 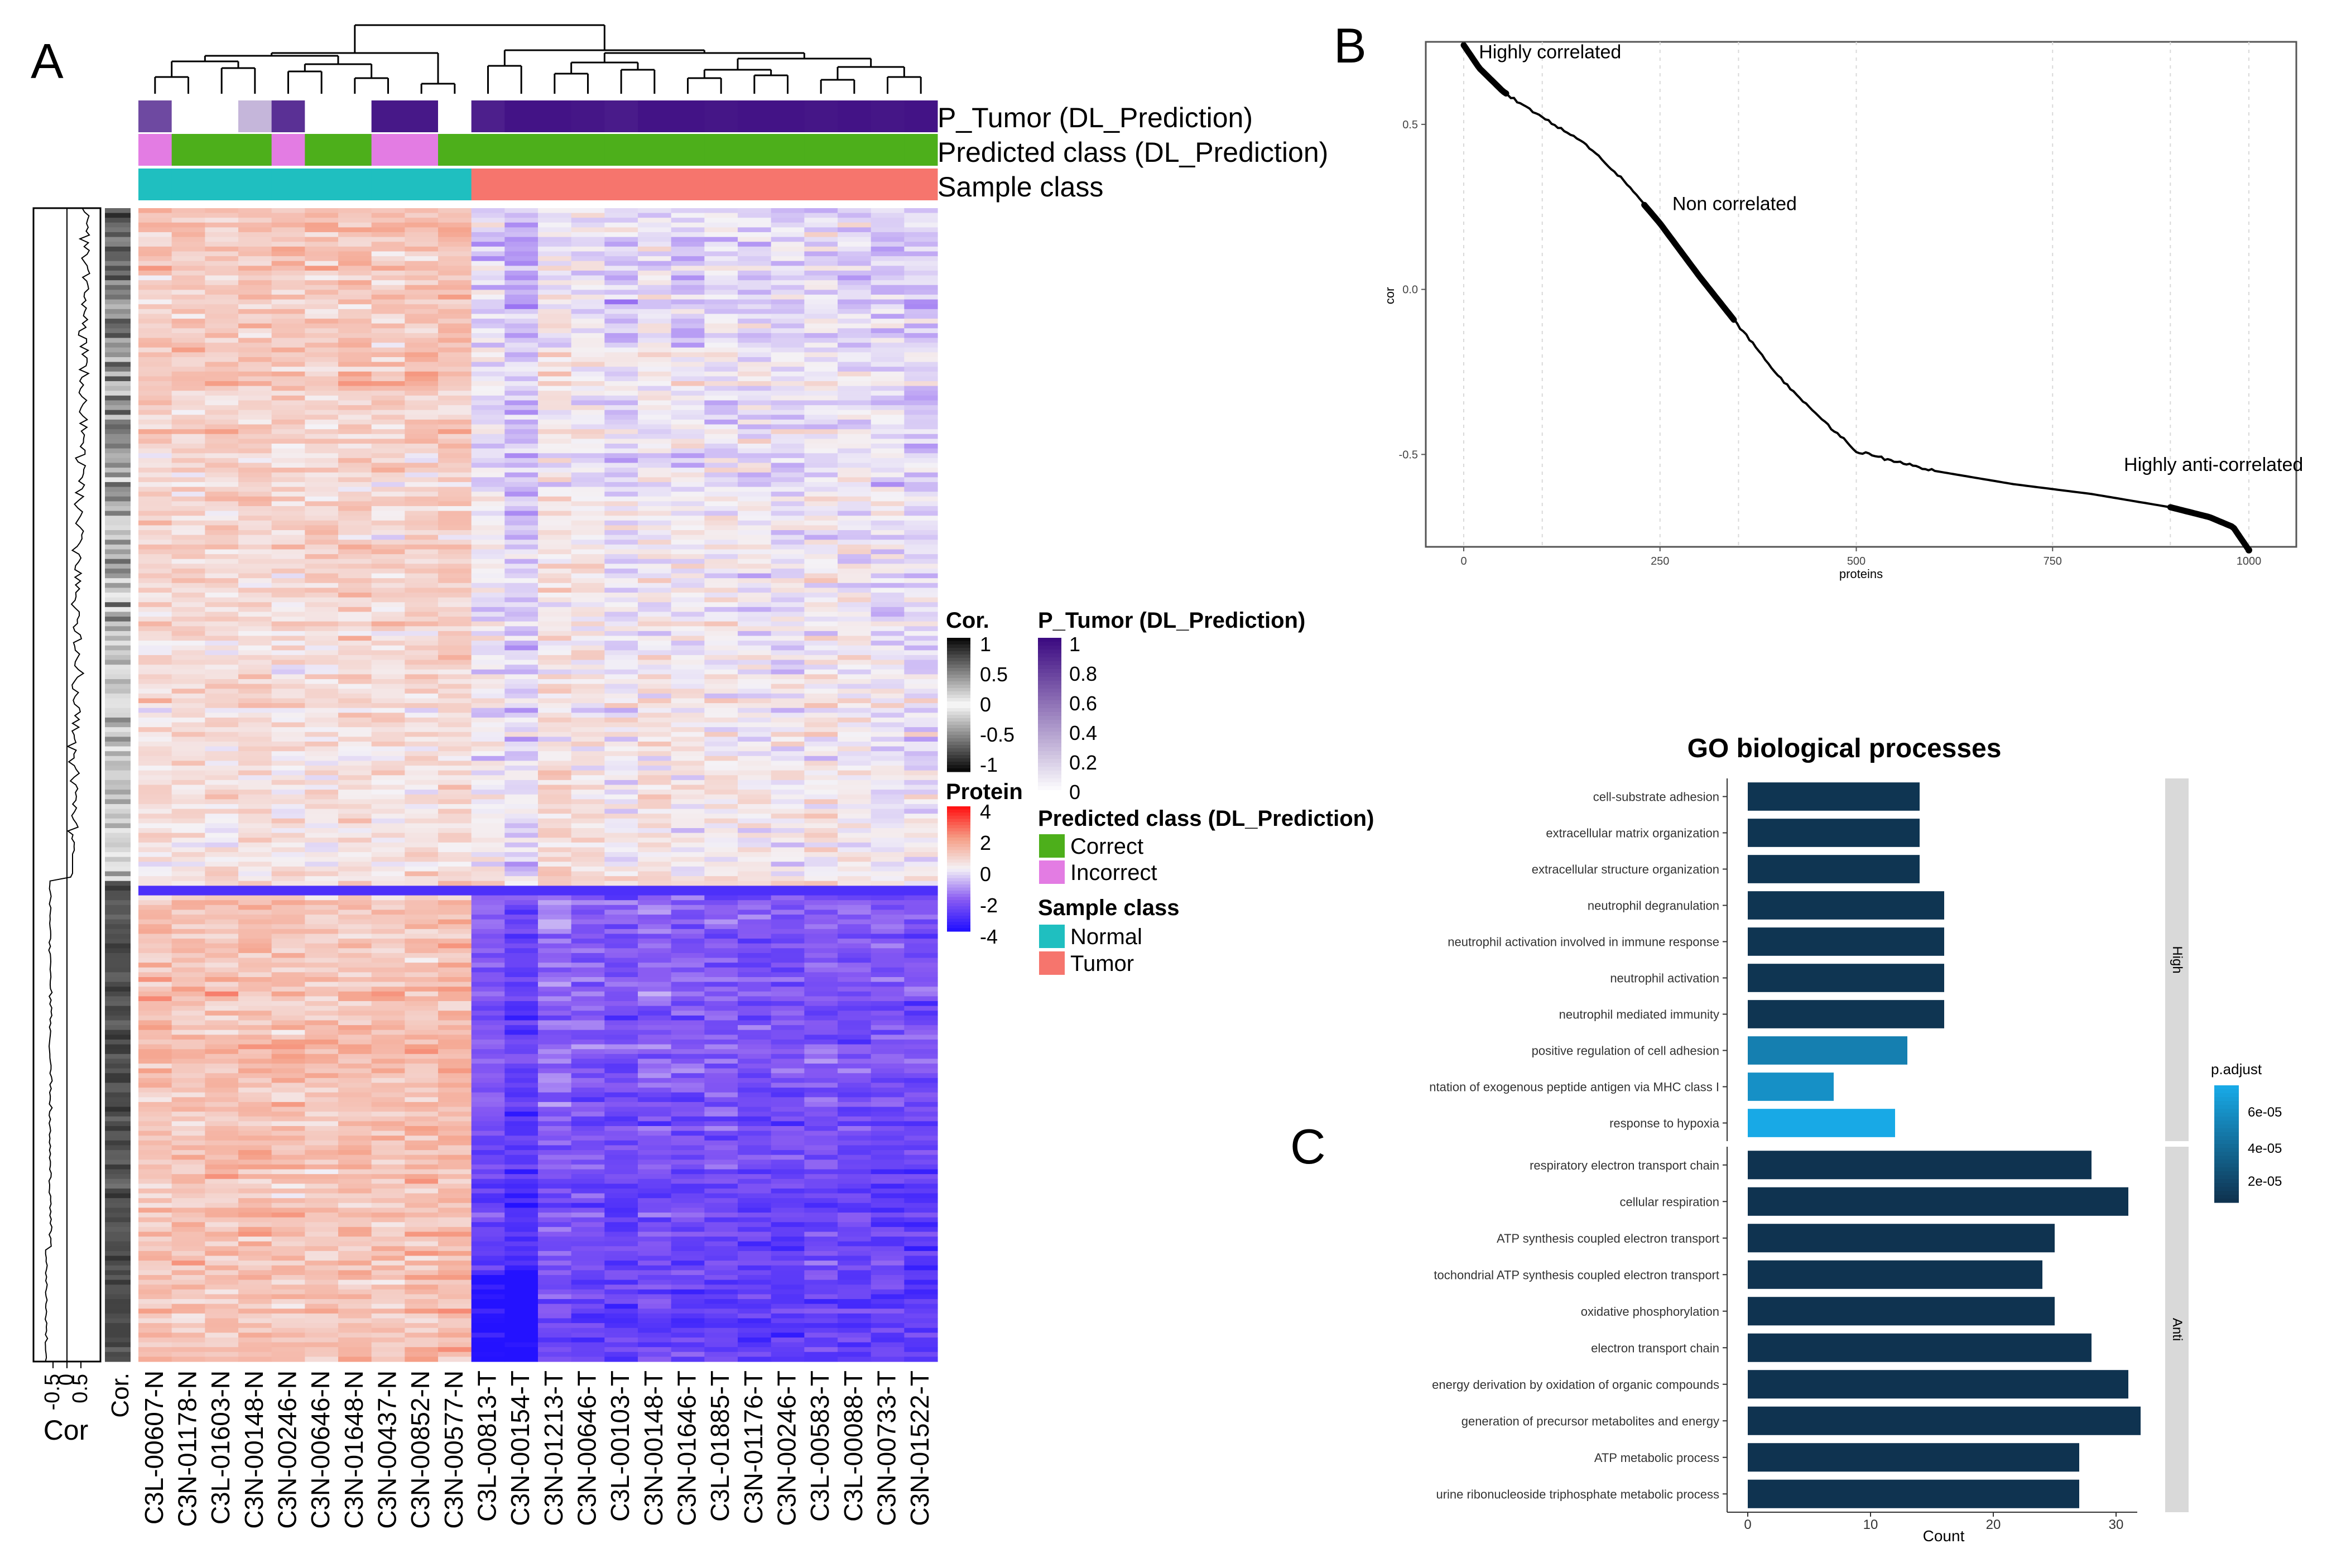 What do you see at coordinates (688, 185) in the screenshot?
I see `sample-class-cell` at bounding box center [688, 185].